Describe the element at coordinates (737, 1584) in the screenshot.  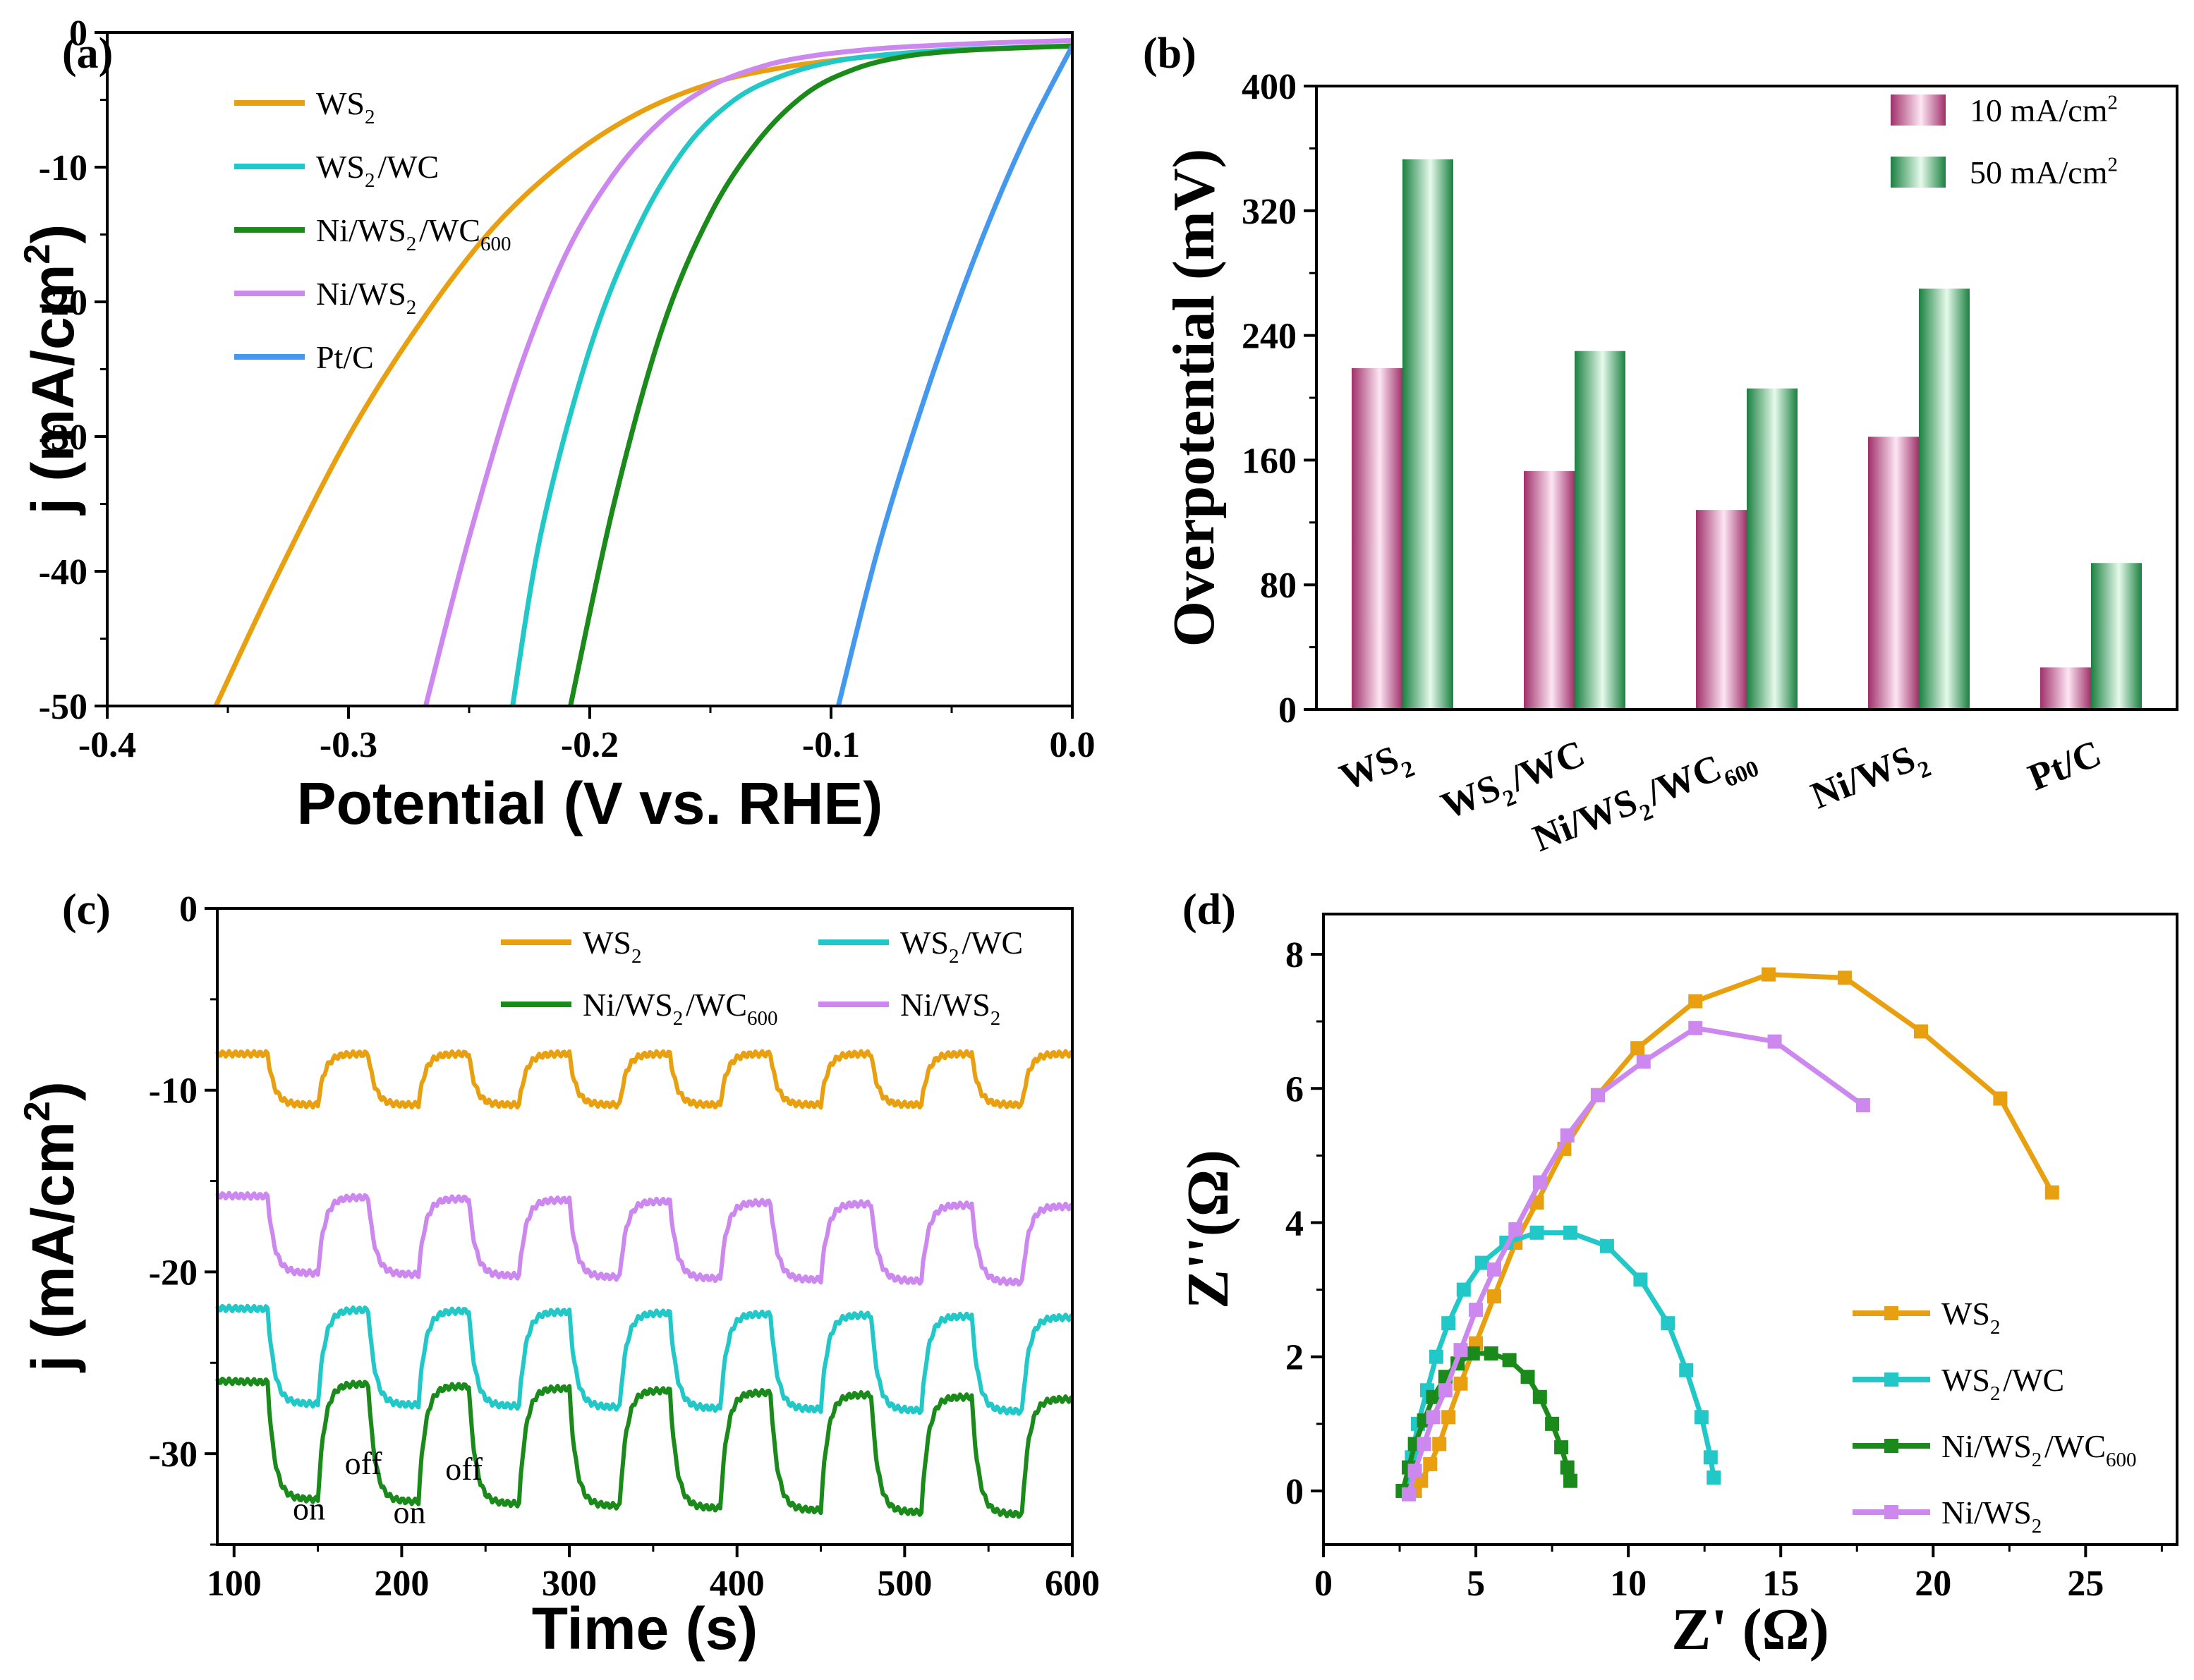
I see `panel-c-xtick-label: 400` at that location.